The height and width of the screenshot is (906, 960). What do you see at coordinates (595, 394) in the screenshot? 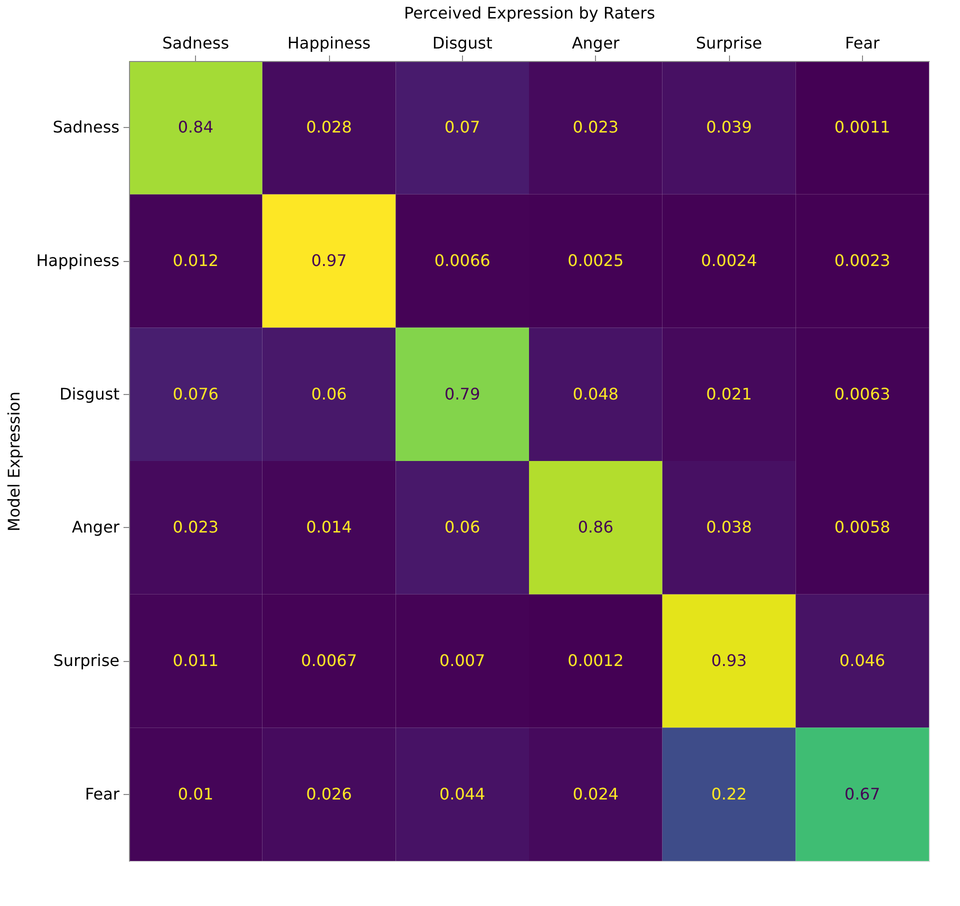
I see `data-label: 0.048` at bounding box center [595, 394].